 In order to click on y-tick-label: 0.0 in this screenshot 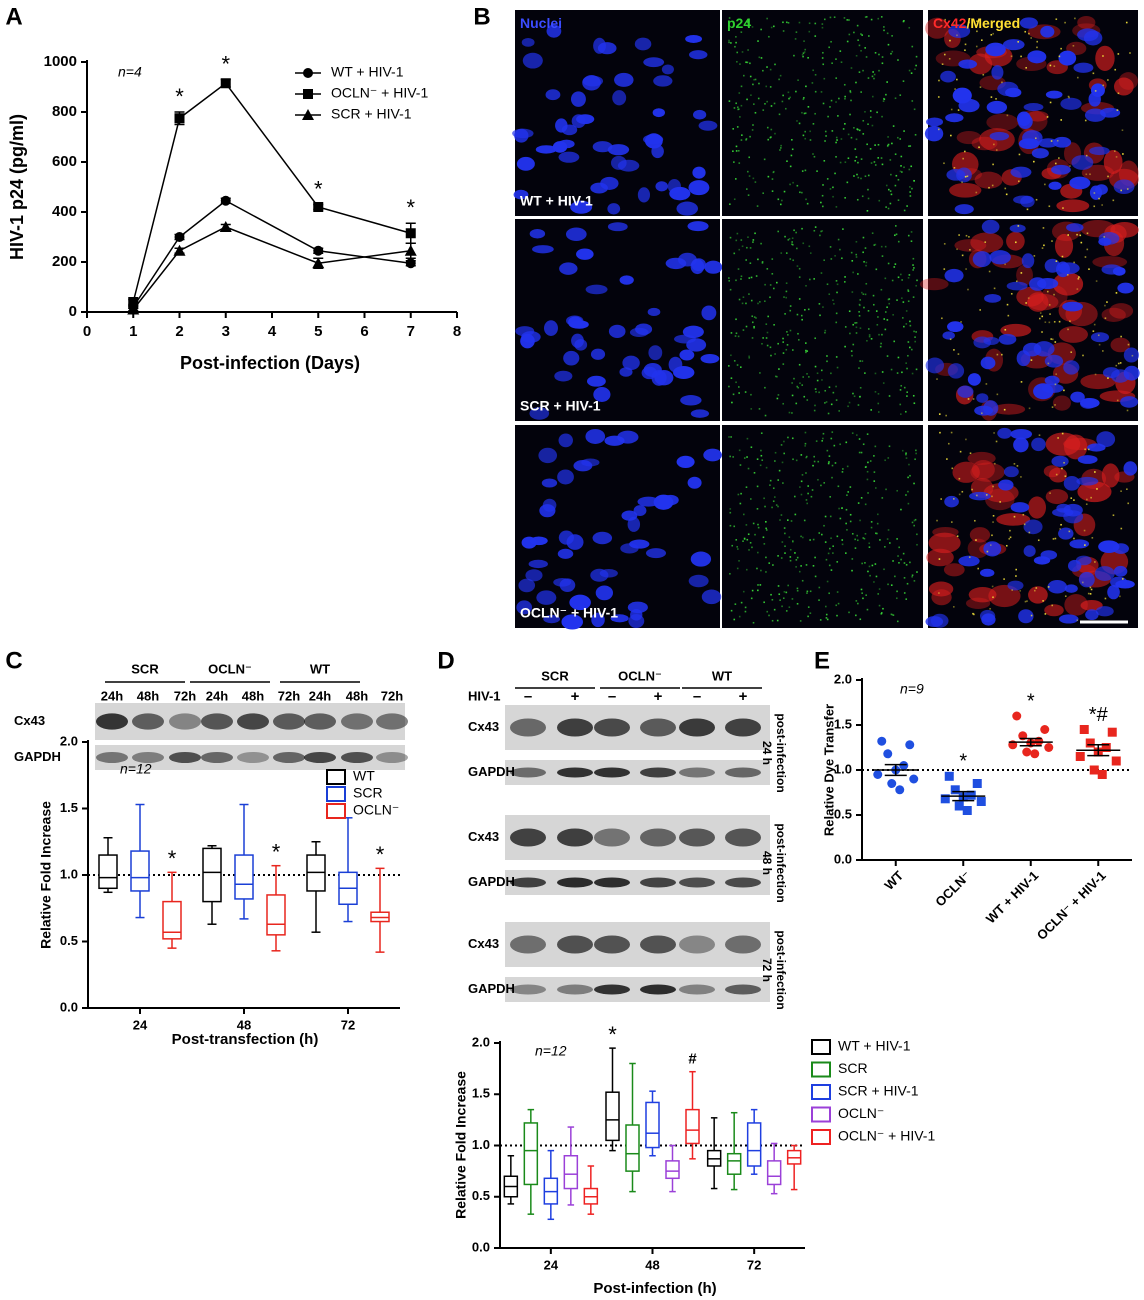, I will do `click(69, 1006)`.